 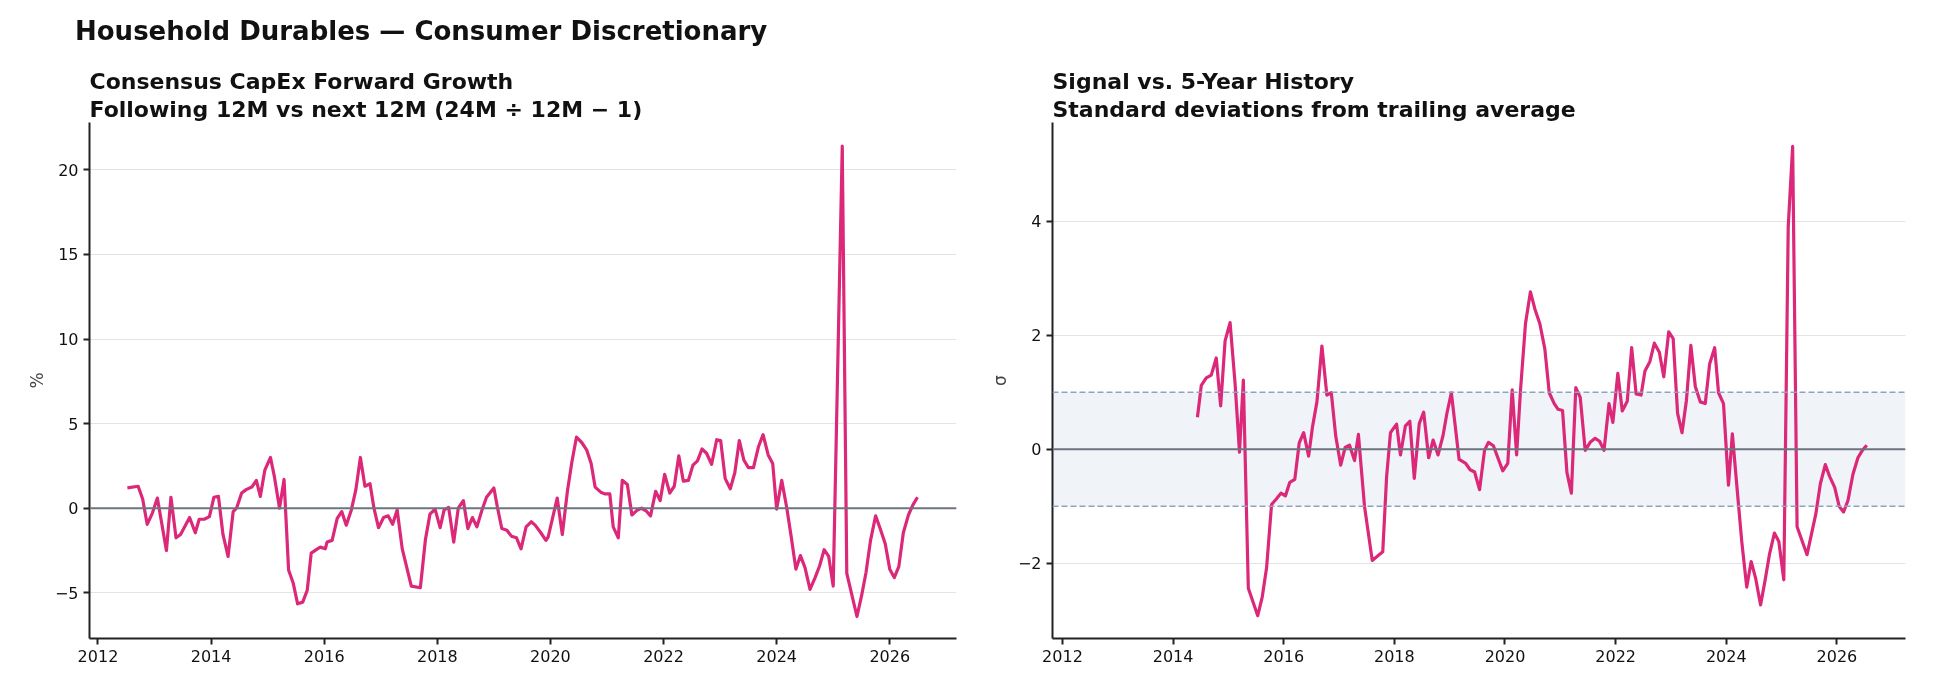 What do you see at coordinates (1036, 336) in the screenshot?
I see `y-tick-label: 2` at bounding box center [1036, 336].